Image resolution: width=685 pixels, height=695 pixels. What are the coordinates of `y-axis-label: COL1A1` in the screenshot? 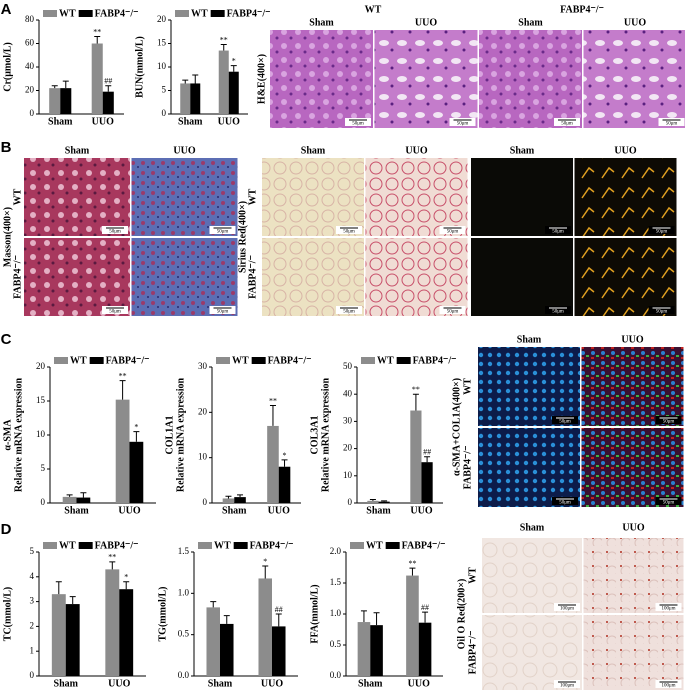 It's located at (169, 435).